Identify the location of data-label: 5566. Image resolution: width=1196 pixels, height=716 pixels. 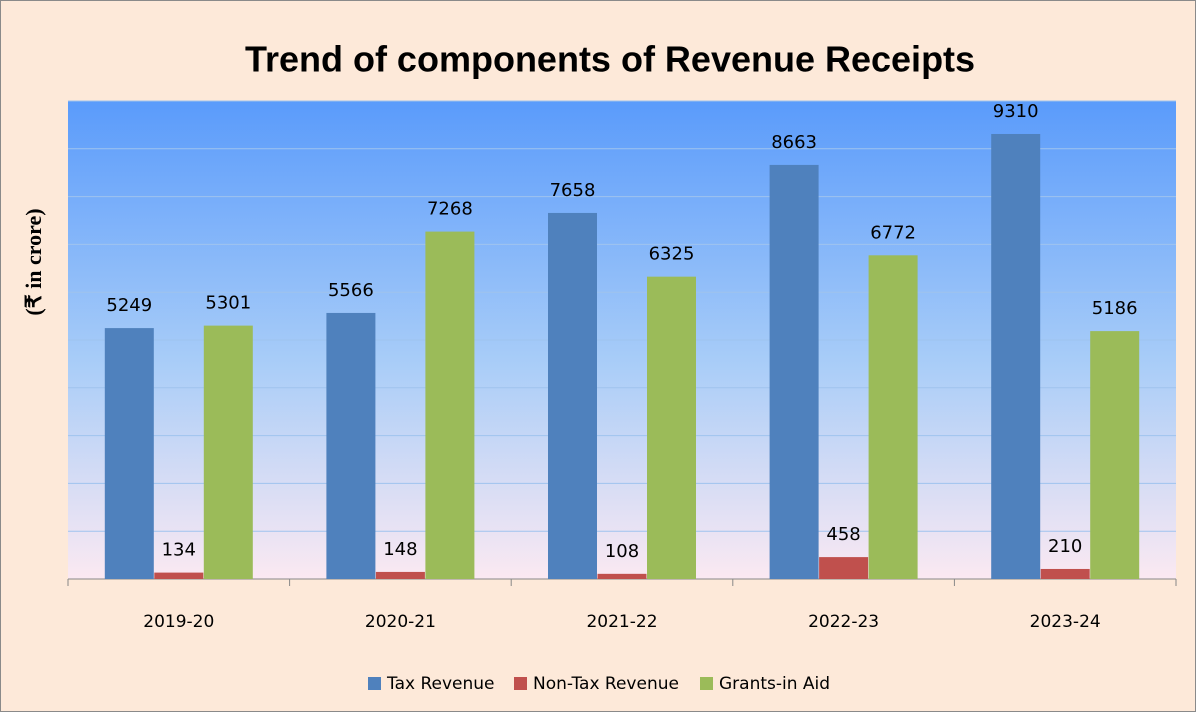
(351, 290).